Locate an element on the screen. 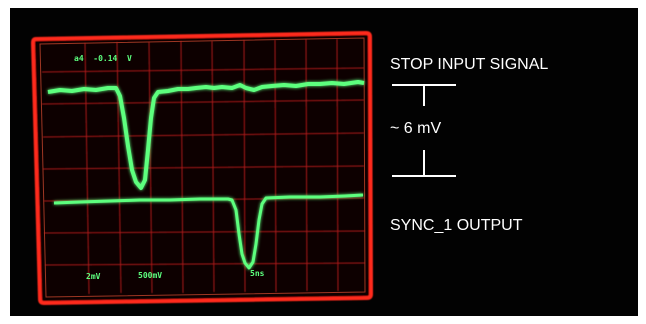  amplitude-top-stem is located at coordinates (424, 95).